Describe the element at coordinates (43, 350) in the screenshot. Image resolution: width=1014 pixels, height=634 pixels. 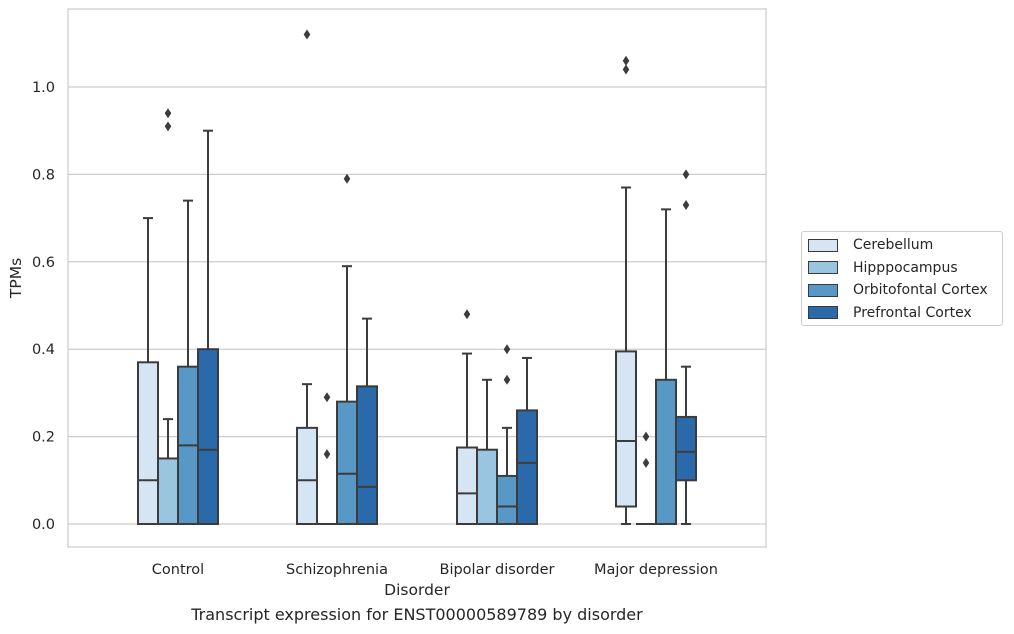
I see `y-tick-label: 0.4` at that location.